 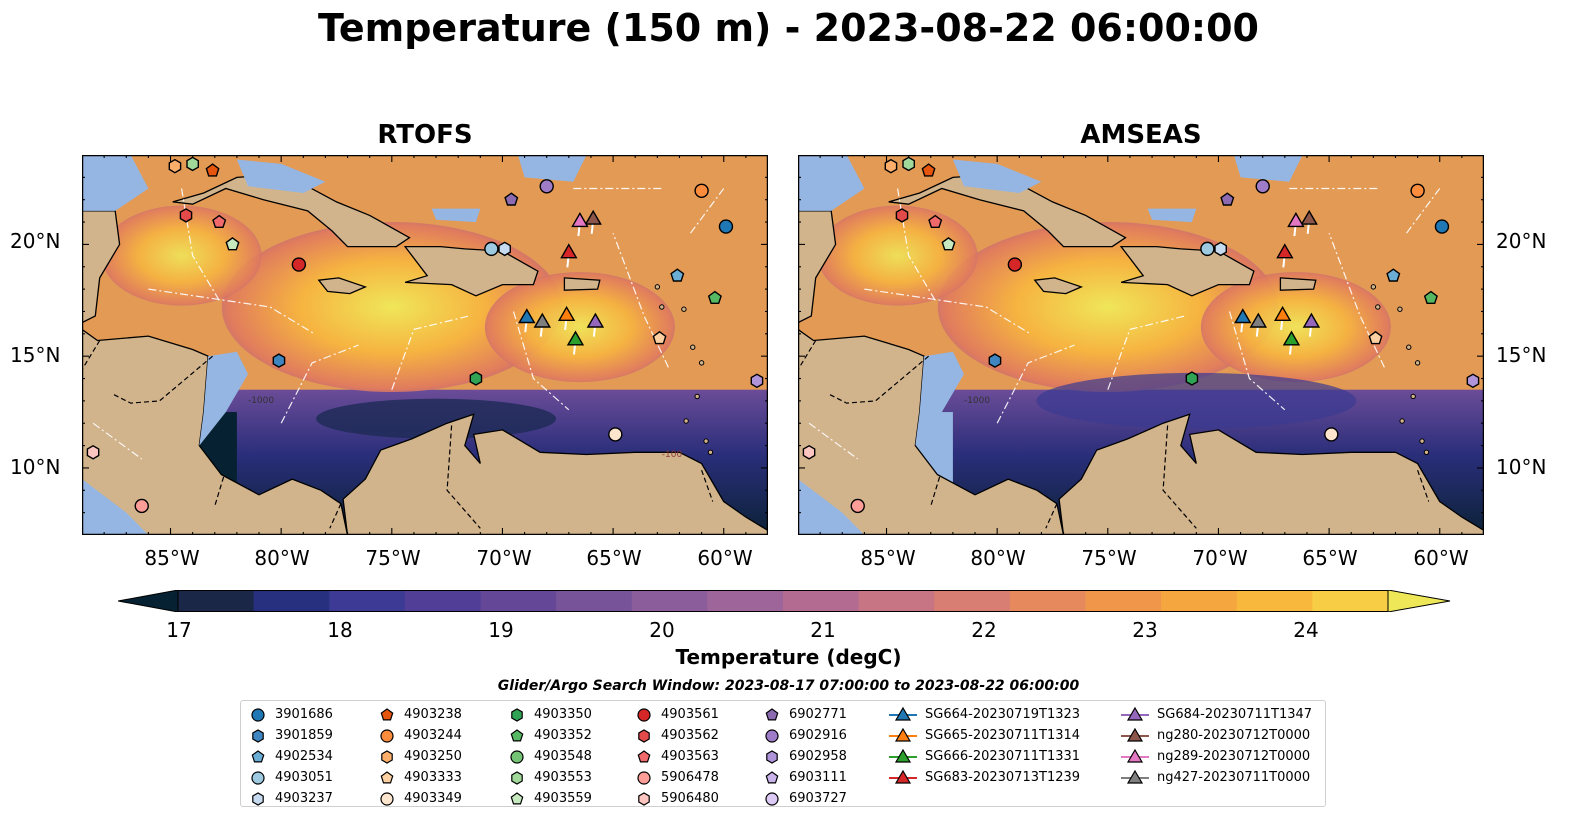 What do you see at coordinates (1330, 558) in the screenshot?
I see `lon-label-amseas-65w: 65°W` at bounding box center [1330, 558].